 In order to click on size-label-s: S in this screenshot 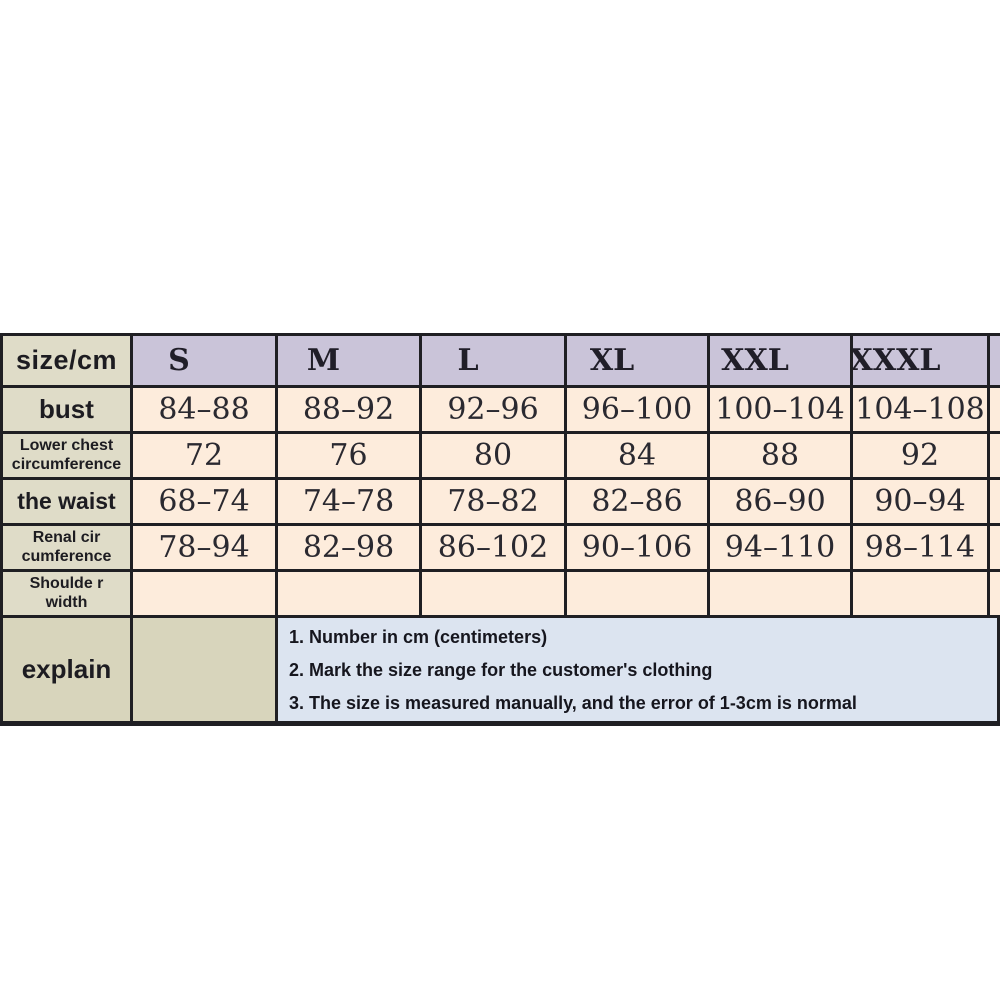, I will do `click(179, 360)`.